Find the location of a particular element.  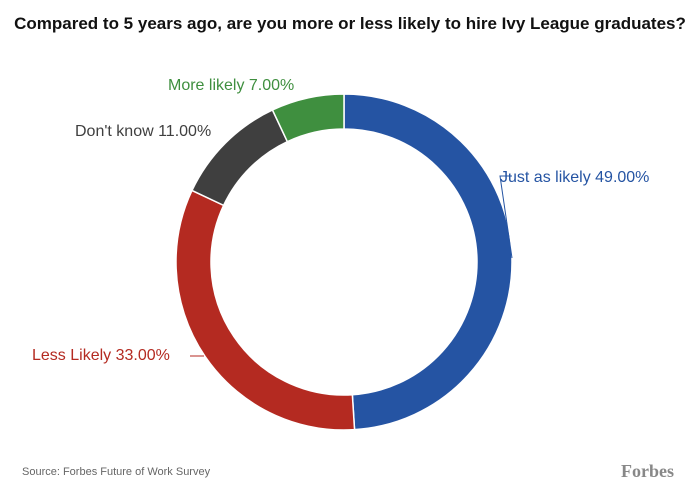

slice-less-likely is located at coordinates (265, 310).